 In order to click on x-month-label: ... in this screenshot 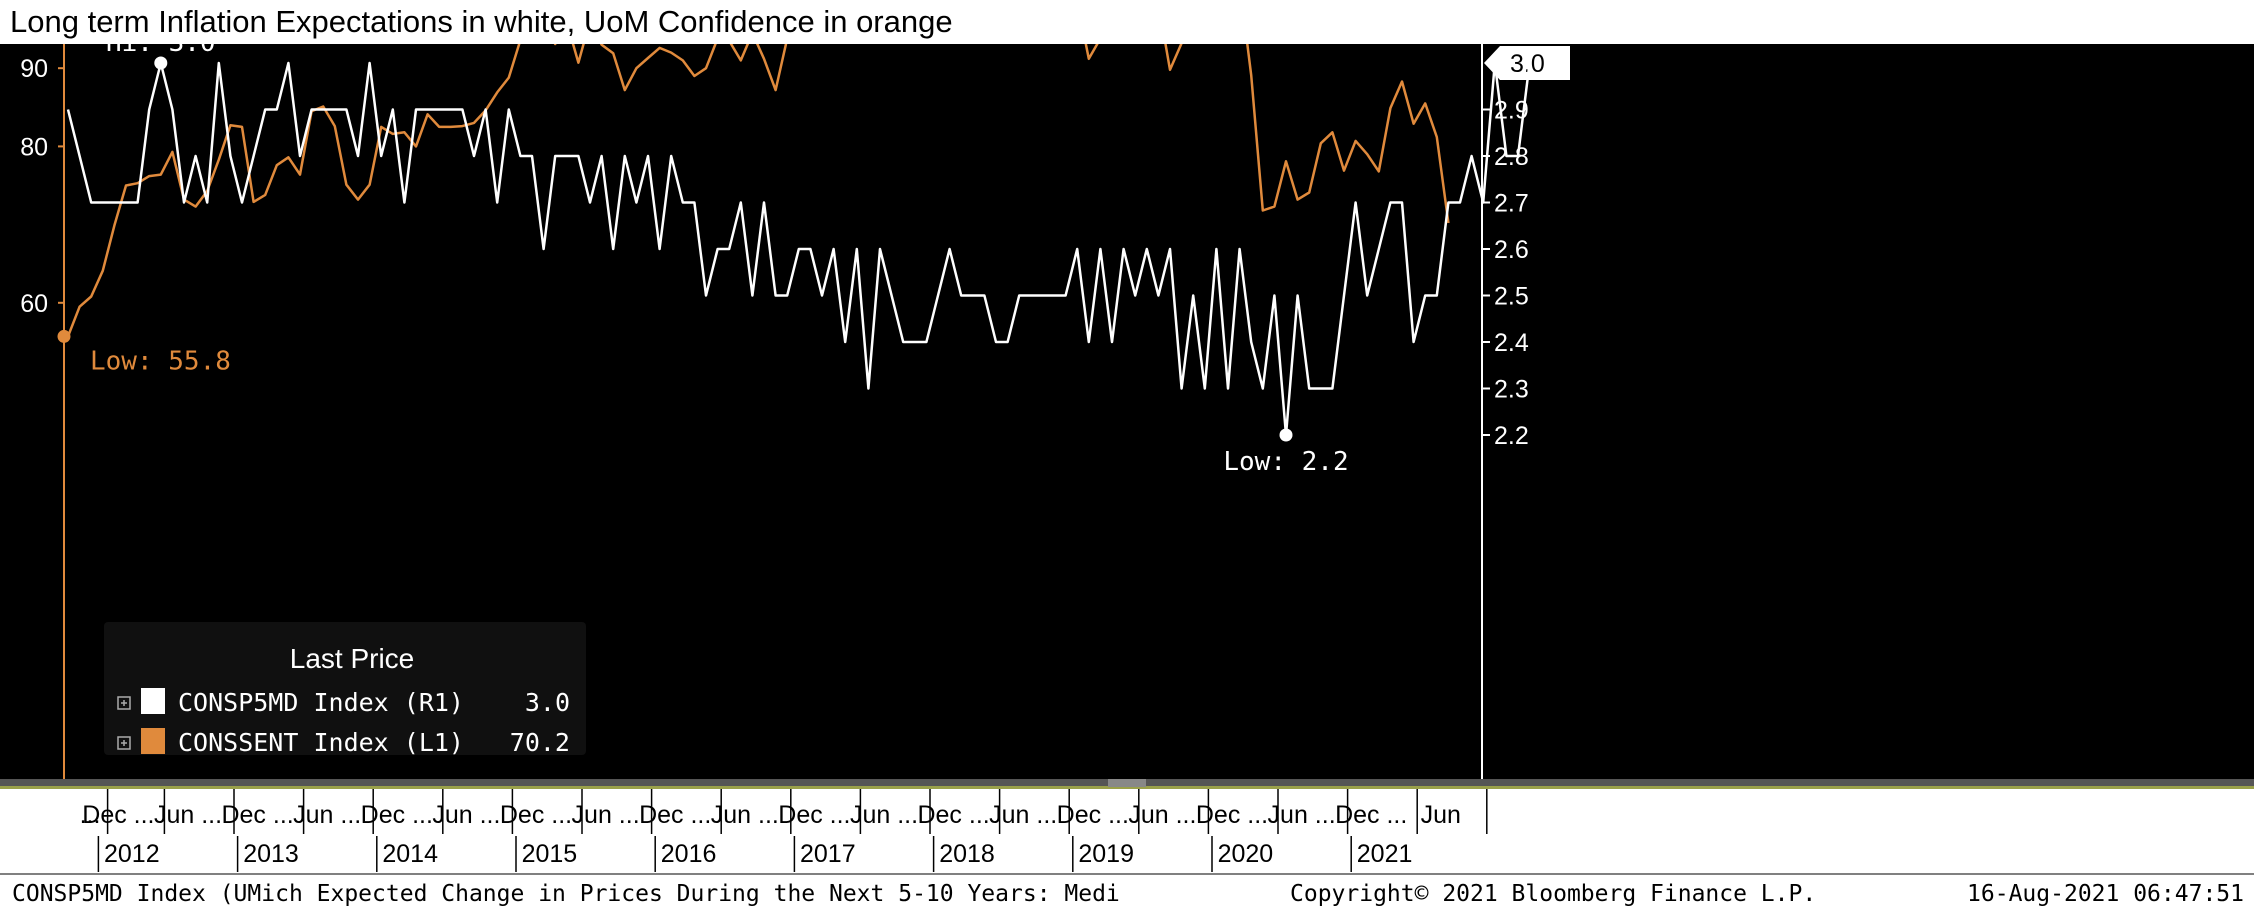, I will do `click(90, 815)`.